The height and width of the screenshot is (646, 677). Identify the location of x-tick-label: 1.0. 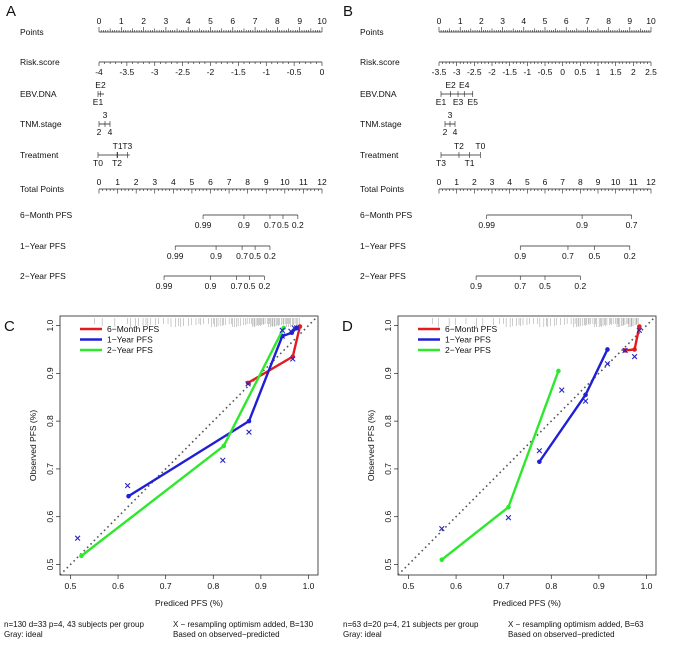
(647, 586).